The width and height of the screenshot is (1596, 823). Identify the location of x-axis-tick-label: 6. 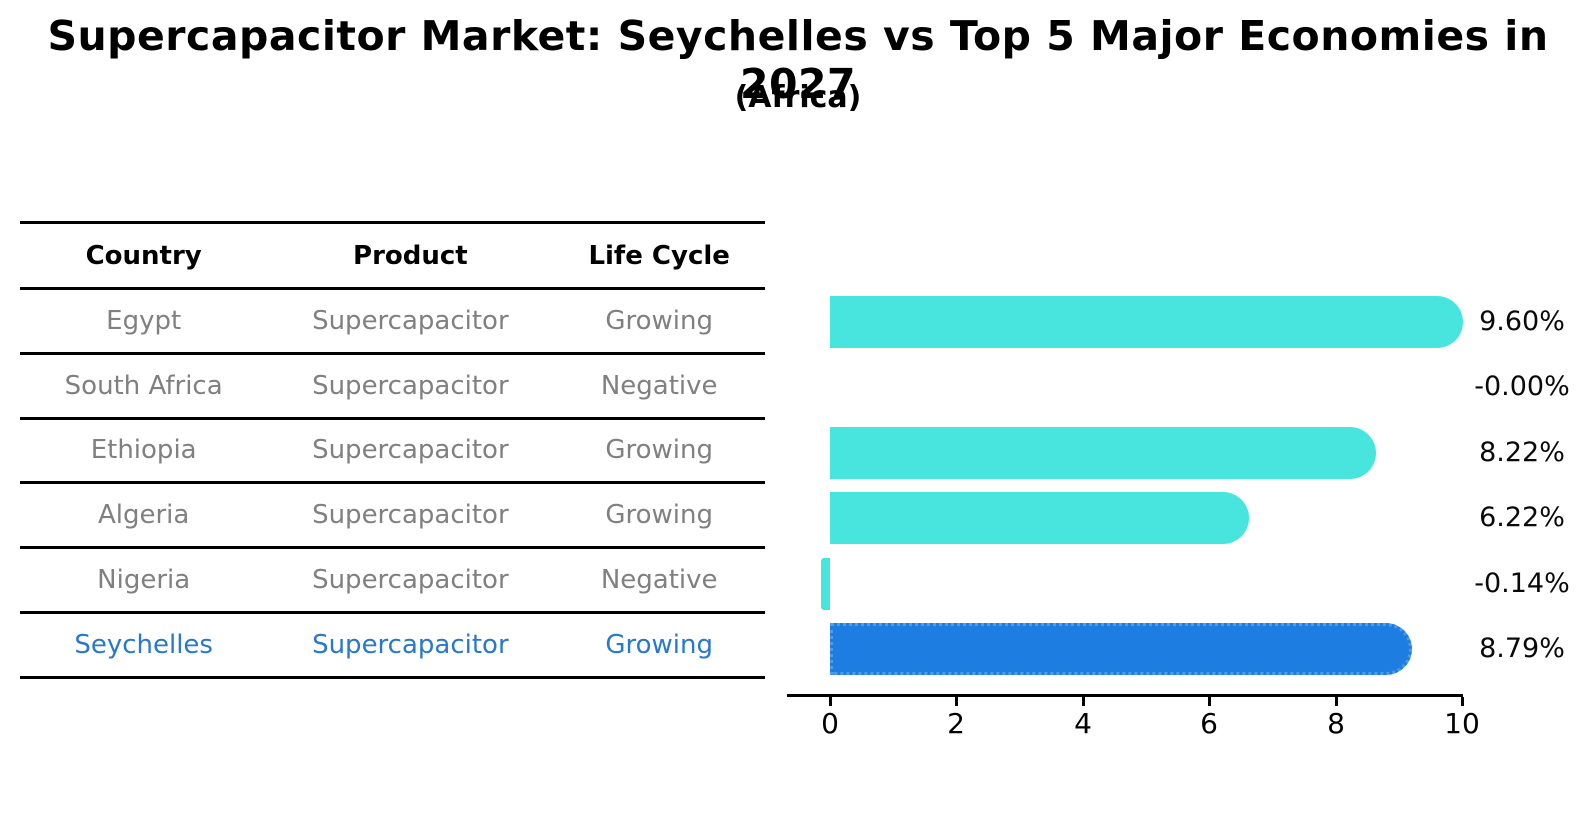
(1209, 723).